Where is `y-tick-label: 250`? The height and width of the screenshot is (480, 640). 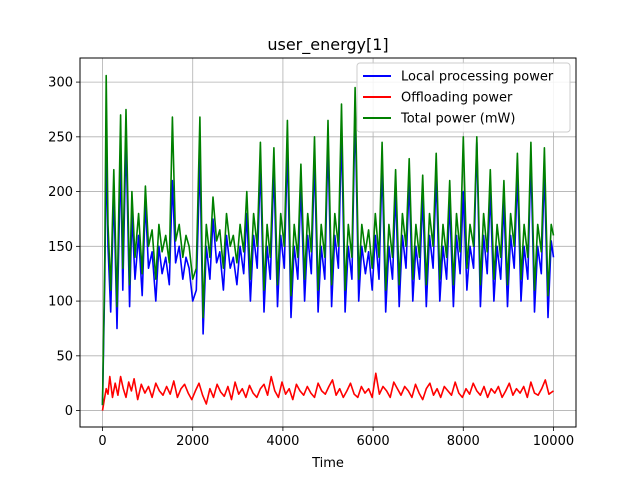
y-tick-label: 250 is located at coordinates (60, 137).